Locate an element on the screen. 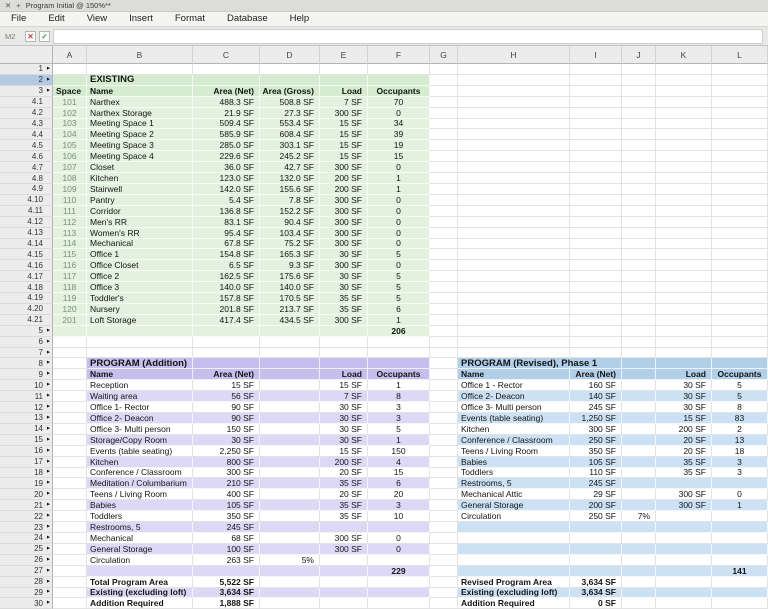  cell-L4.8 is located at coordinates (740, 178).